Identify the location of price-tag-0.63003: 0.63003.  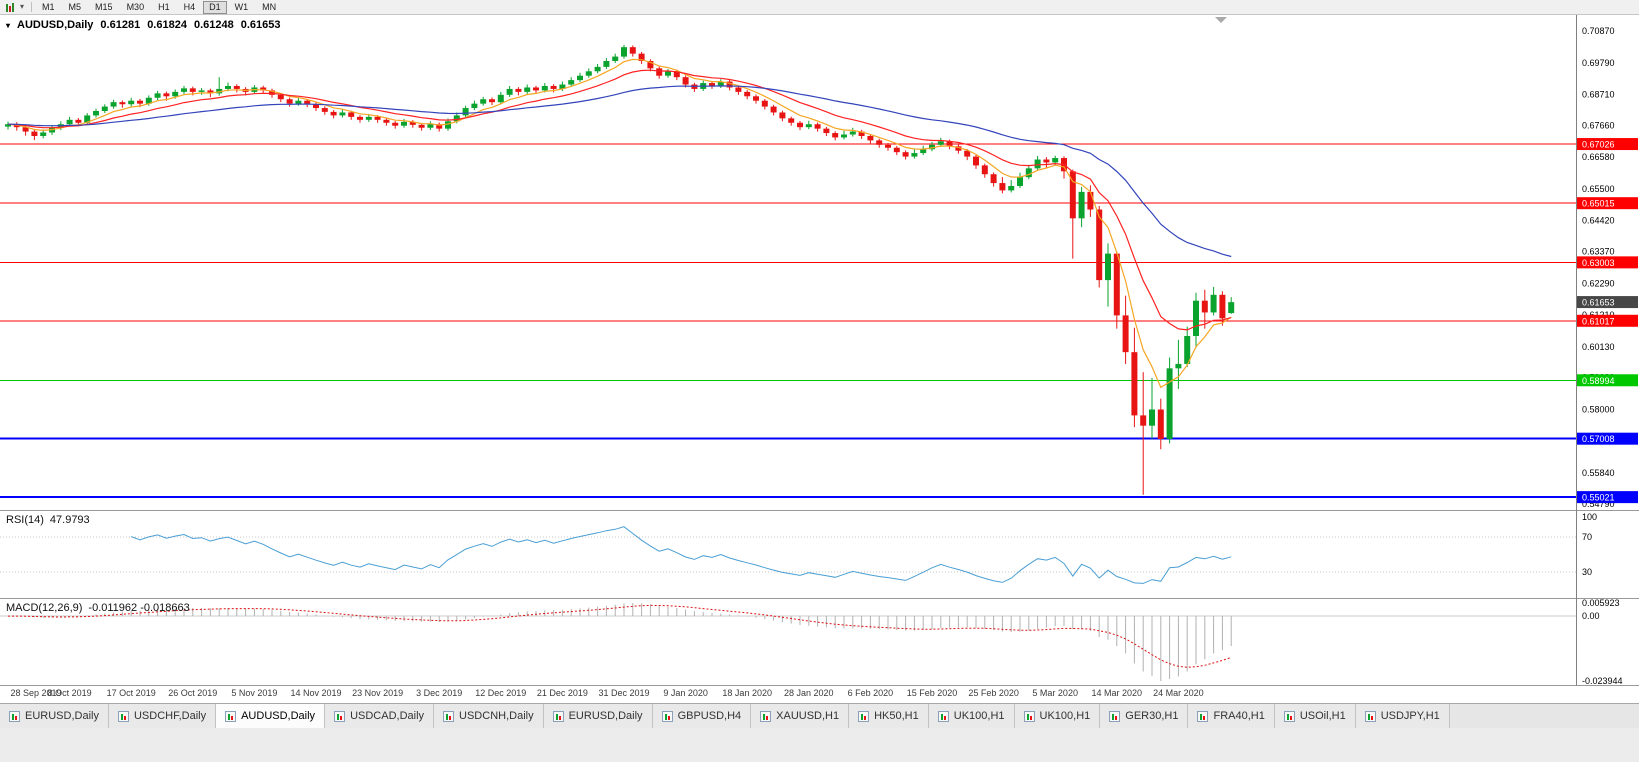
(1607, 262).